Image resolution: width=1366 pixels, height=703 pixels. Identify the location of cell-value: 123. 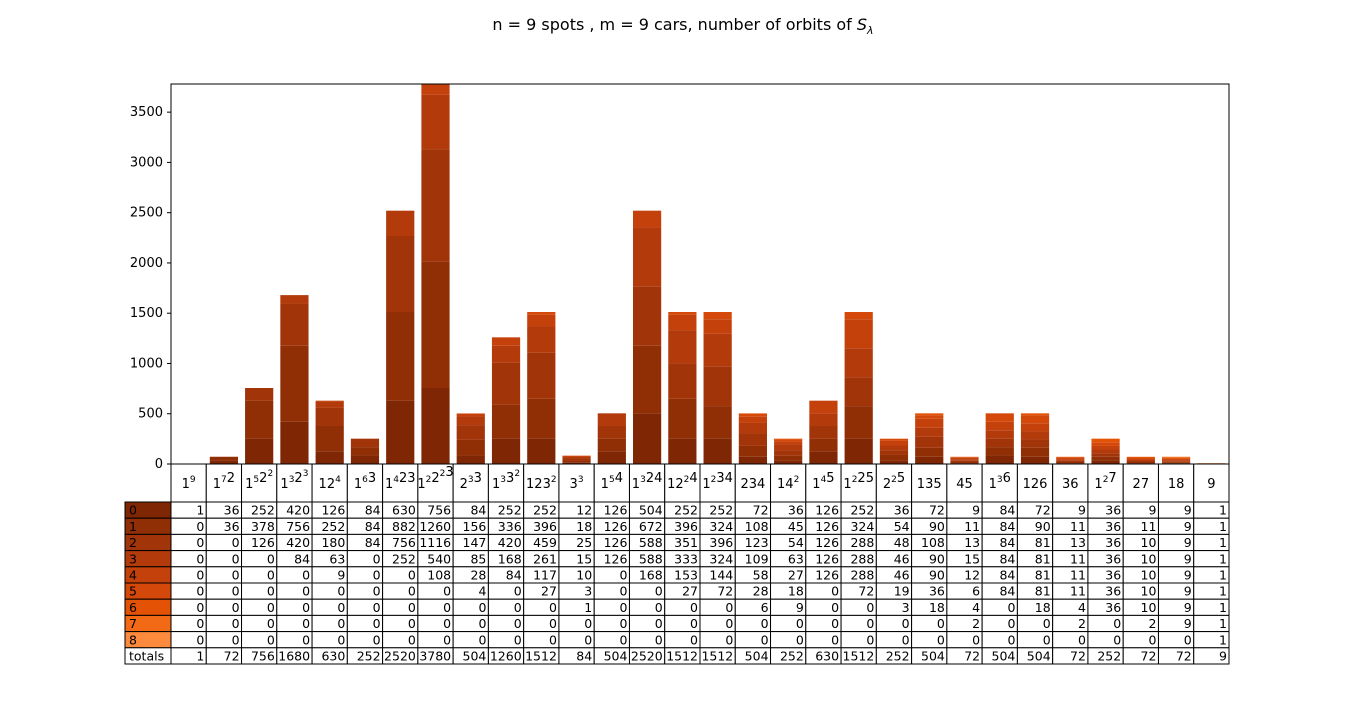
(757, 542).